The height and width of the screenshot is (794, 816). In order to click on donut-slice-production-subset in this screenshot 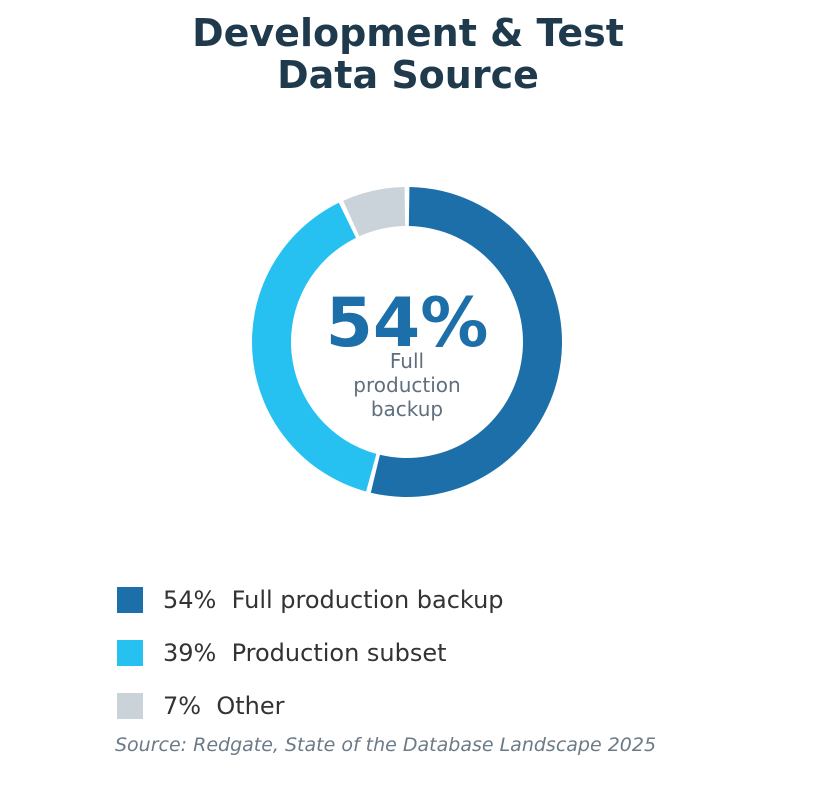, I will do `click(314, 347)`.